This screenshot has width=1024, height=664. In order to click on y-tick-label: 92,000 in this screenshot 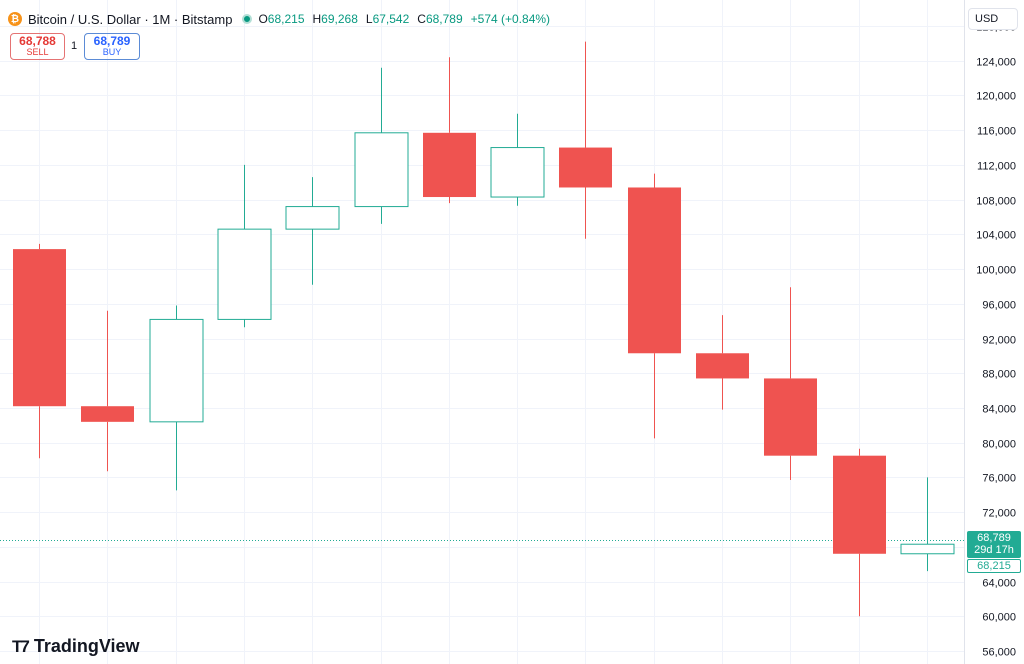, I will do `click(999, 341)`.